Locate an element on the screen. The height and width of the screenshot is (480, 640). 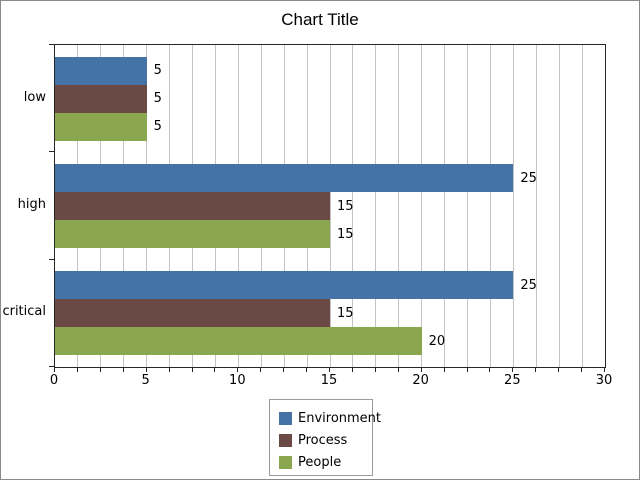
x-axis-label-15: 15 is located at coordinates (329, 380).